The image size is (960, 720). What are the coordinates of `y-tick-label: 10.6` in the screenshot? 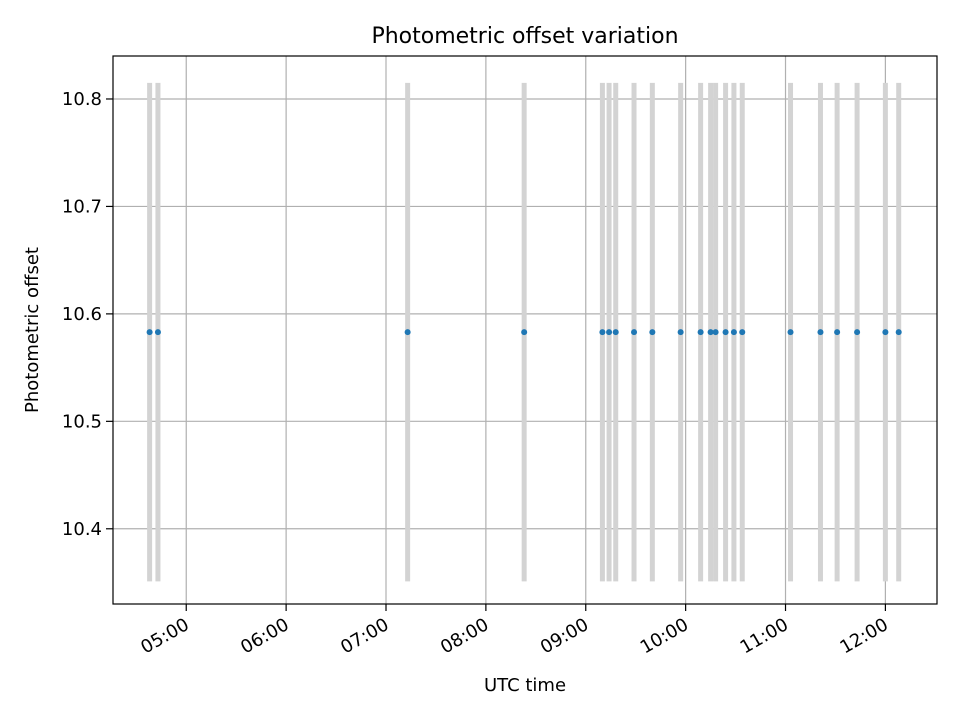 It's located at (82, 314).